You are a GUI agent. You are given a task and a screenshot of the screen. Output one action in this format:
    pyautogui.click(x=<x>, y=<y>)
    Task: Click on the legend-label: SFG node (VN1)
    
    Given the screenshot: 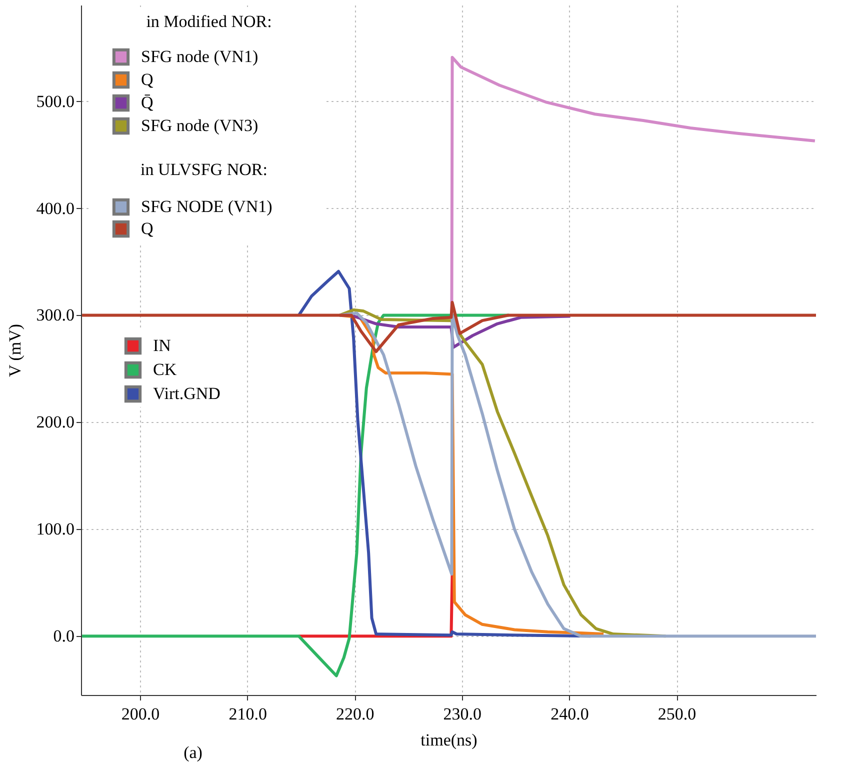 What is the action you would take?
    pyautogui.click(x=199, y=56)
    